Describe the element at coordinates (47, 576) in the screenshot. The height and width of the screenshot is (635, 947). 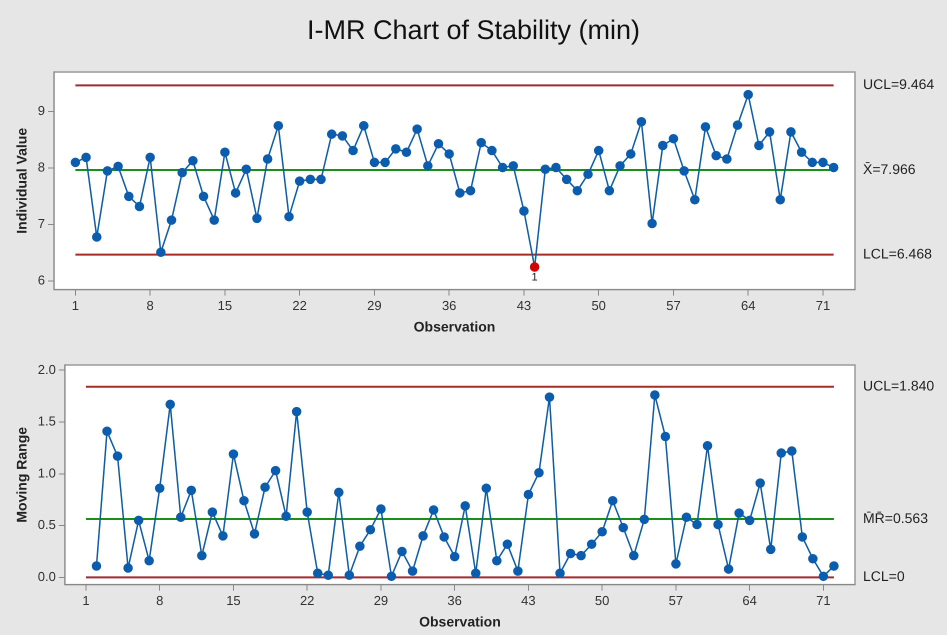
I see `y-tick-label: 0.0` at that location.